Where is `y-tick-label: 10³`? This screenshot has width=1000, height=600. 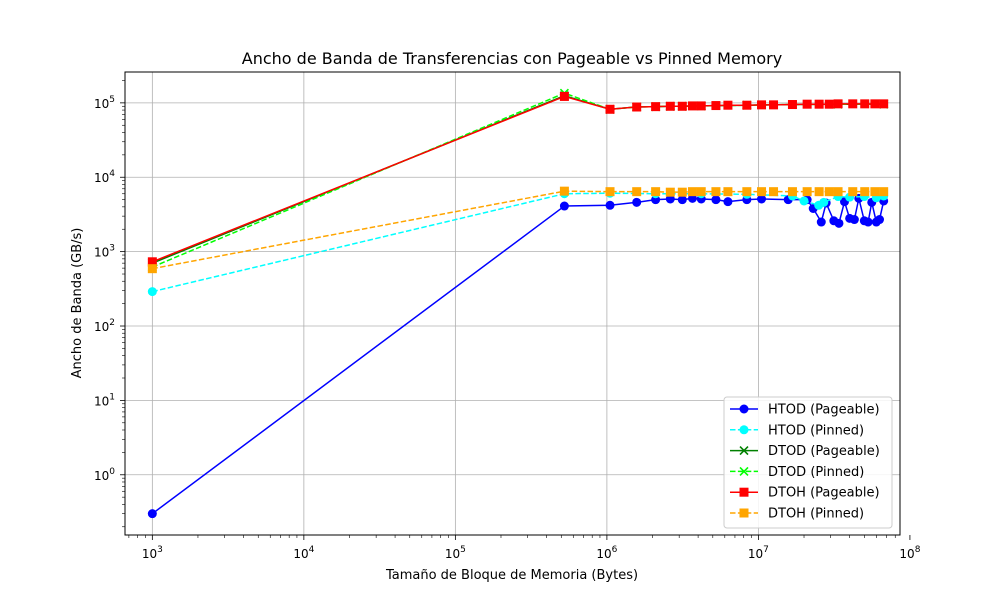
y-tick-label: 10³ is located at coordinates (104, 252).